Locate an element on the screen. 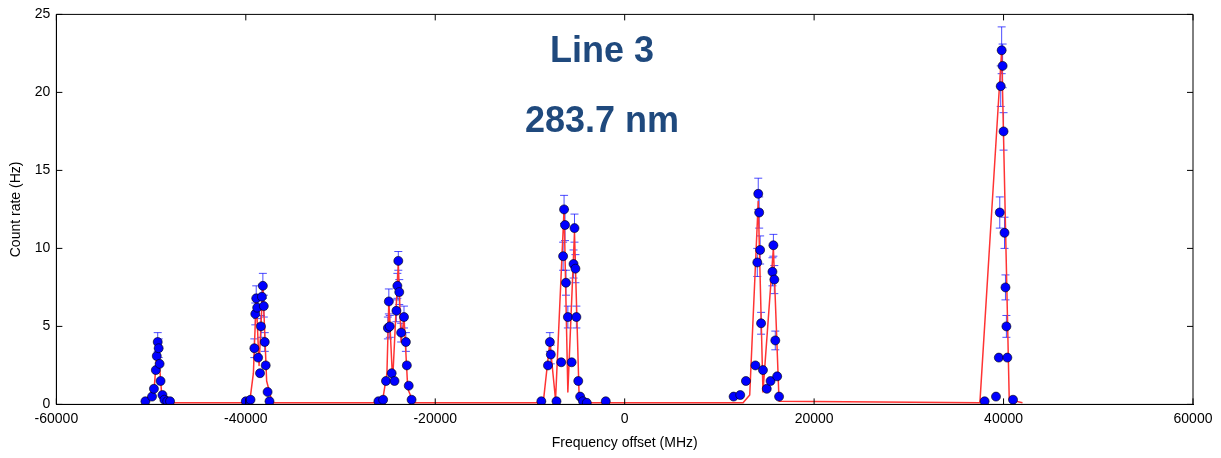  annotation: Line 3 is located at coordinates (601, 50).